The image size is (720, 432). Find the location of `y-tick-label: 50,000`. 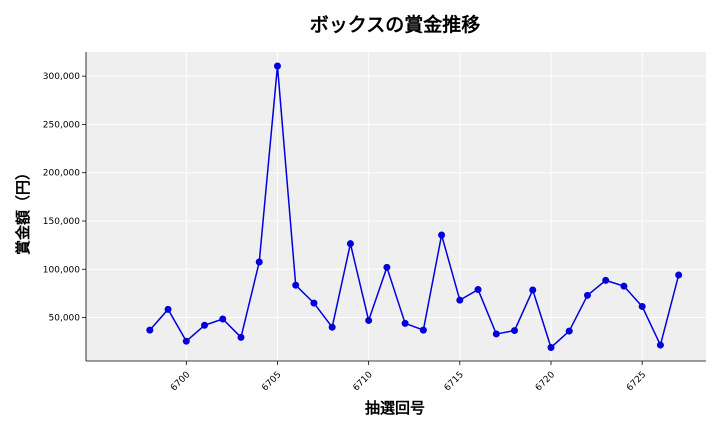

y-tick-label: 50,000 is located at coordinates (65, 319).